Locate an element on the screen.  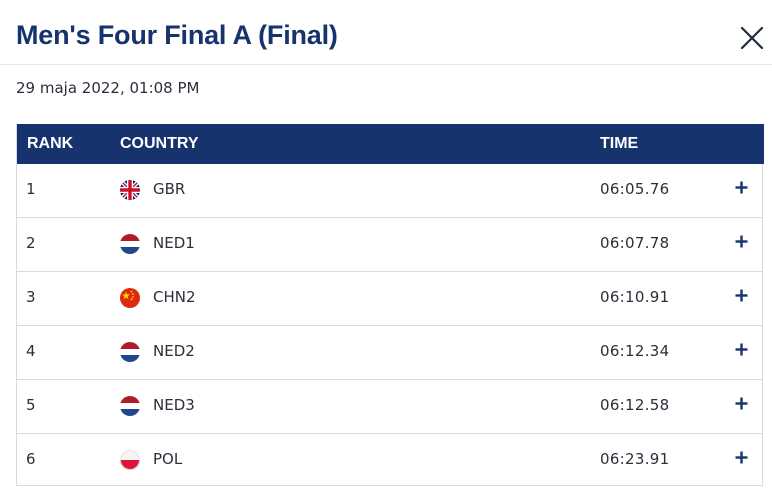
column-header-country: COUNTRY is located at coordinates (159, 143).